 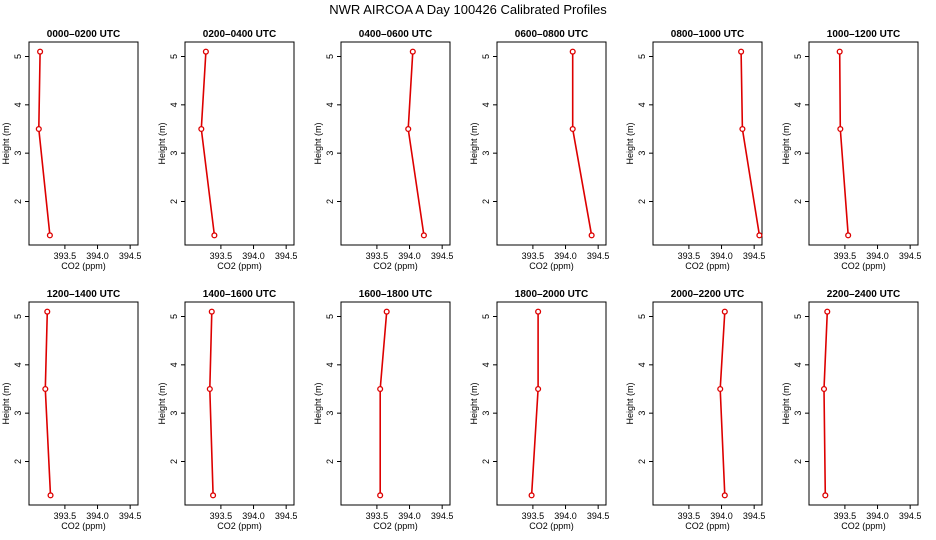 I want to click on panel-title: 0200–0400 UTC, so click(x=239, y=34).